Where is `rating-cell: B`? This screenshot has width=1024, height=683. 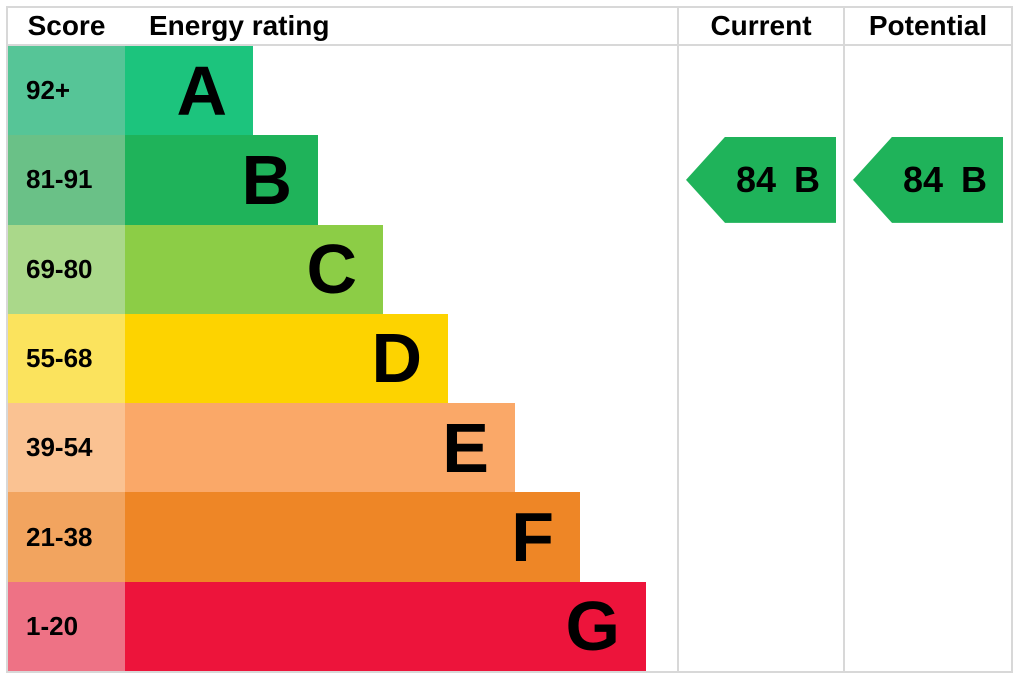
rating-cell: B is located at coordinates (401, 180).